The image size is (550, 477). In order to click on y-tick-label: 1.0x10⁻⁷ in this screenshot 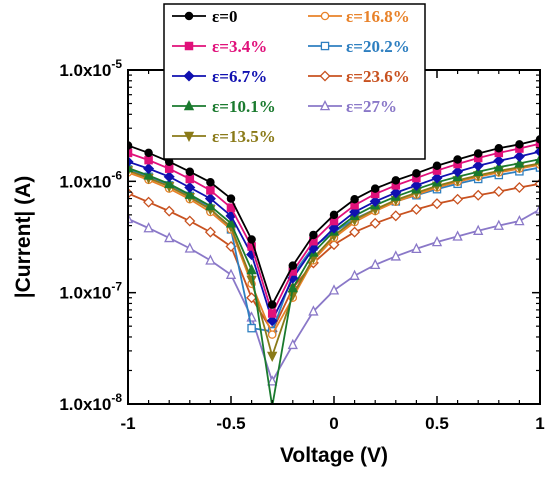, I will do `click(90, 291)`.